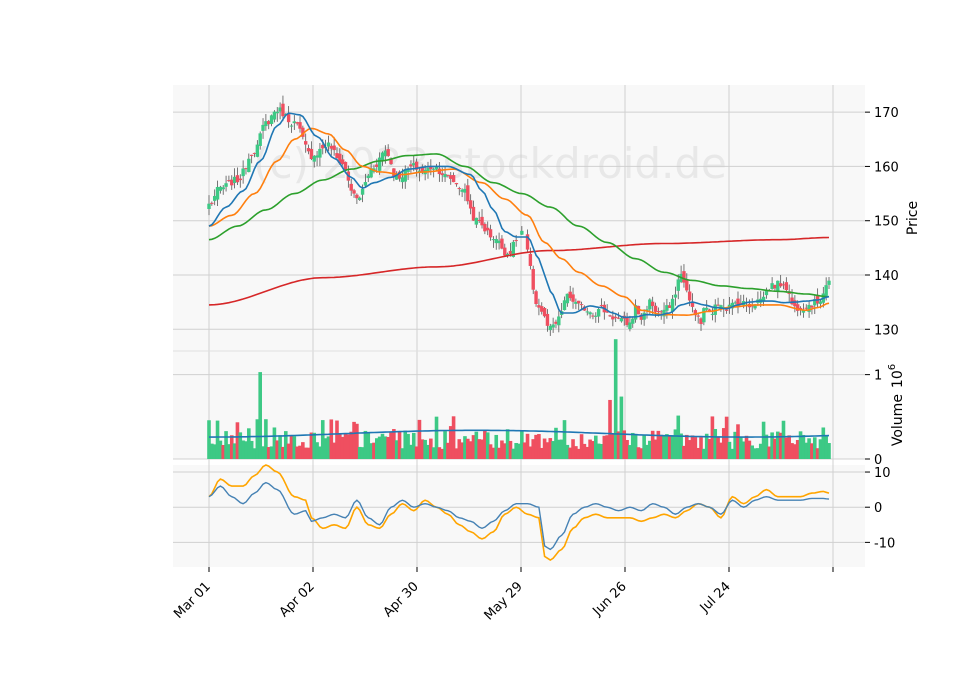  I want to click on x-tick-label: Apr 02, so click(297, 599).